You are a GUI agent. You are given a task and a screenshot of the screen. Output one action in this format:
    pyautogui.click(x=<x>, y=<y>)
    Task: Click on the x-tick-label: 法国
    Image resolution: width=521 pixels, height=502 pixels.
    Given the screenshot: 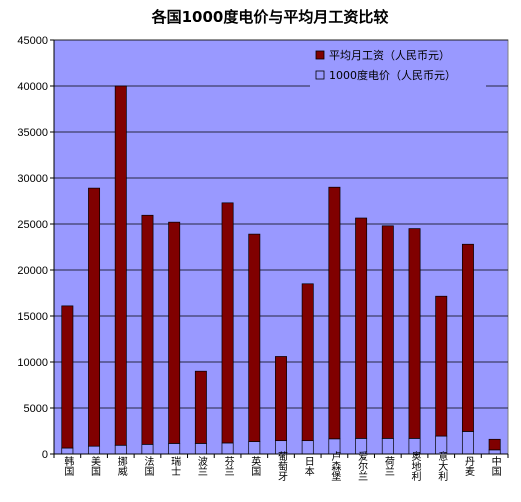 What is the action you would take?
    pyautogui.click(x=148, y=466)
    